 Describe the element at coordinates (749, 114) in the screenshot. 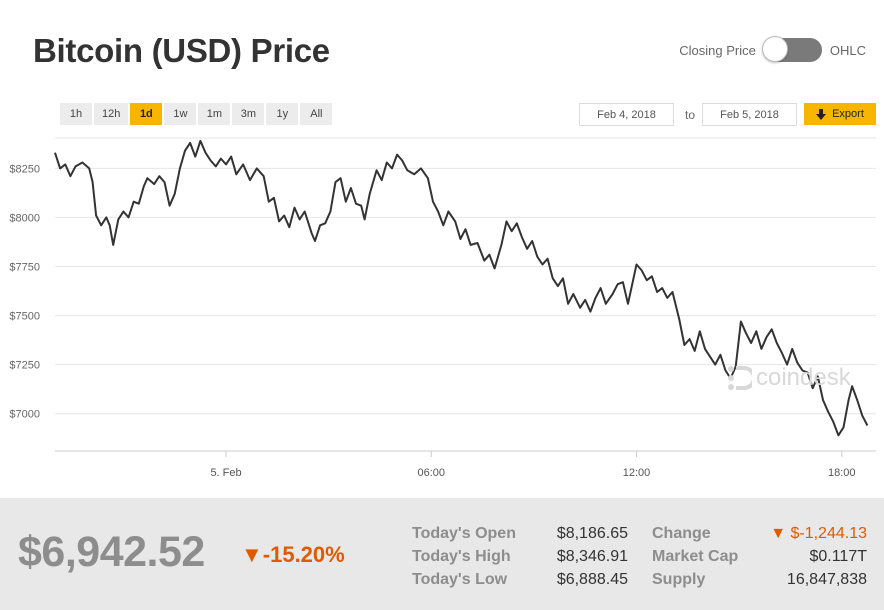

I see `date-to-input: Feb 5, 2018` at that location.